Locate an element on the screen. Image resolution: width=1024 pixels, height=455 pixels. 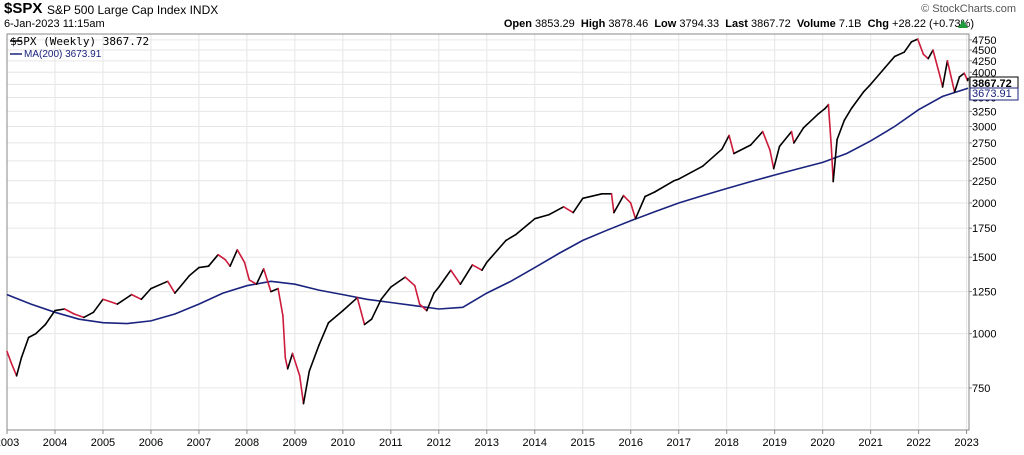
x-tick-label: 2016 is located at coordinates (630, 443).